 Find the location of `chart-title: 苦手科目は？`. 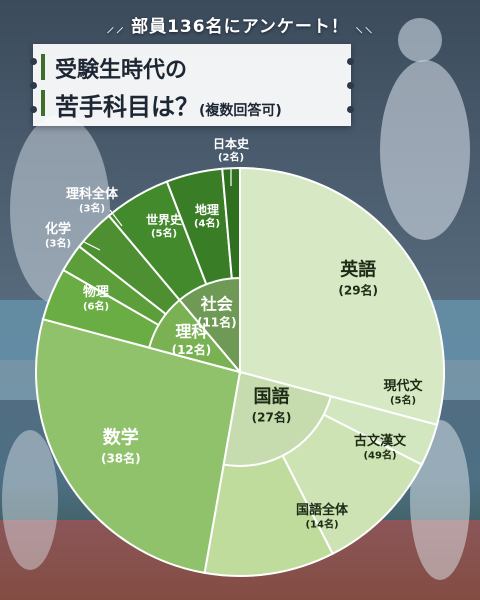

chart-title: 苦手科目は？ is located at coordinates (127, 107).